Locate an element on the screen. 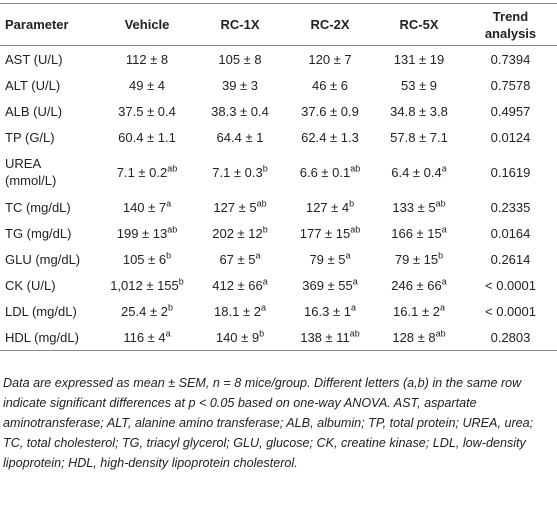 Image resolution: width=557 pixels, height=505 pixels. table-cell: 64.4 ± 1 is located at coordinates (240, 137).